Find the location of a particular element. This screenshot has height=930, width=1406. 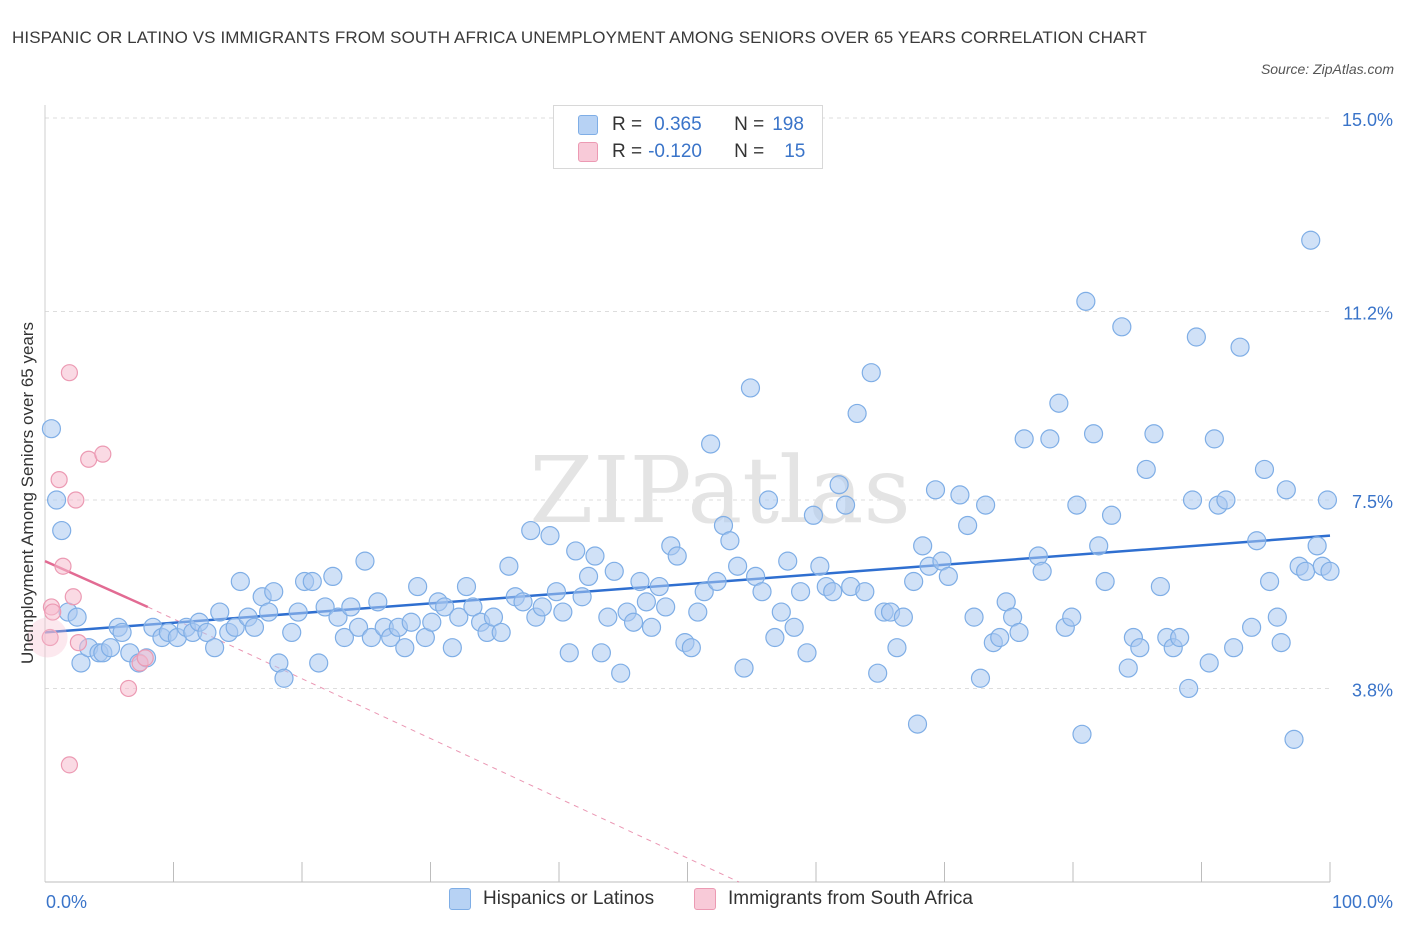

legend-item-hispanics: Hispanics or Latinos is located at coordinates (551, 899).